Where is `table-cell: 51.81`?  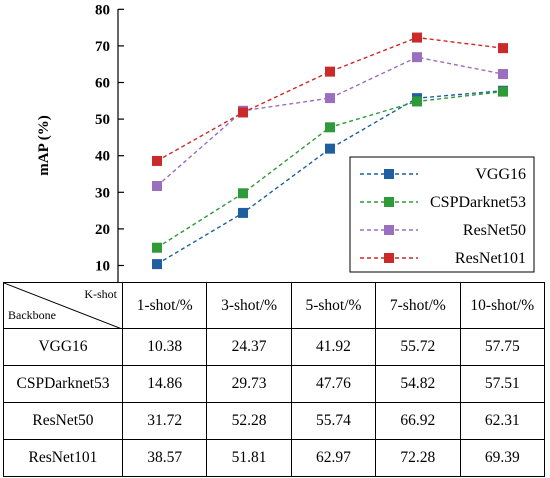
table-cell: 51.81 is located at coordinates (249, 458).